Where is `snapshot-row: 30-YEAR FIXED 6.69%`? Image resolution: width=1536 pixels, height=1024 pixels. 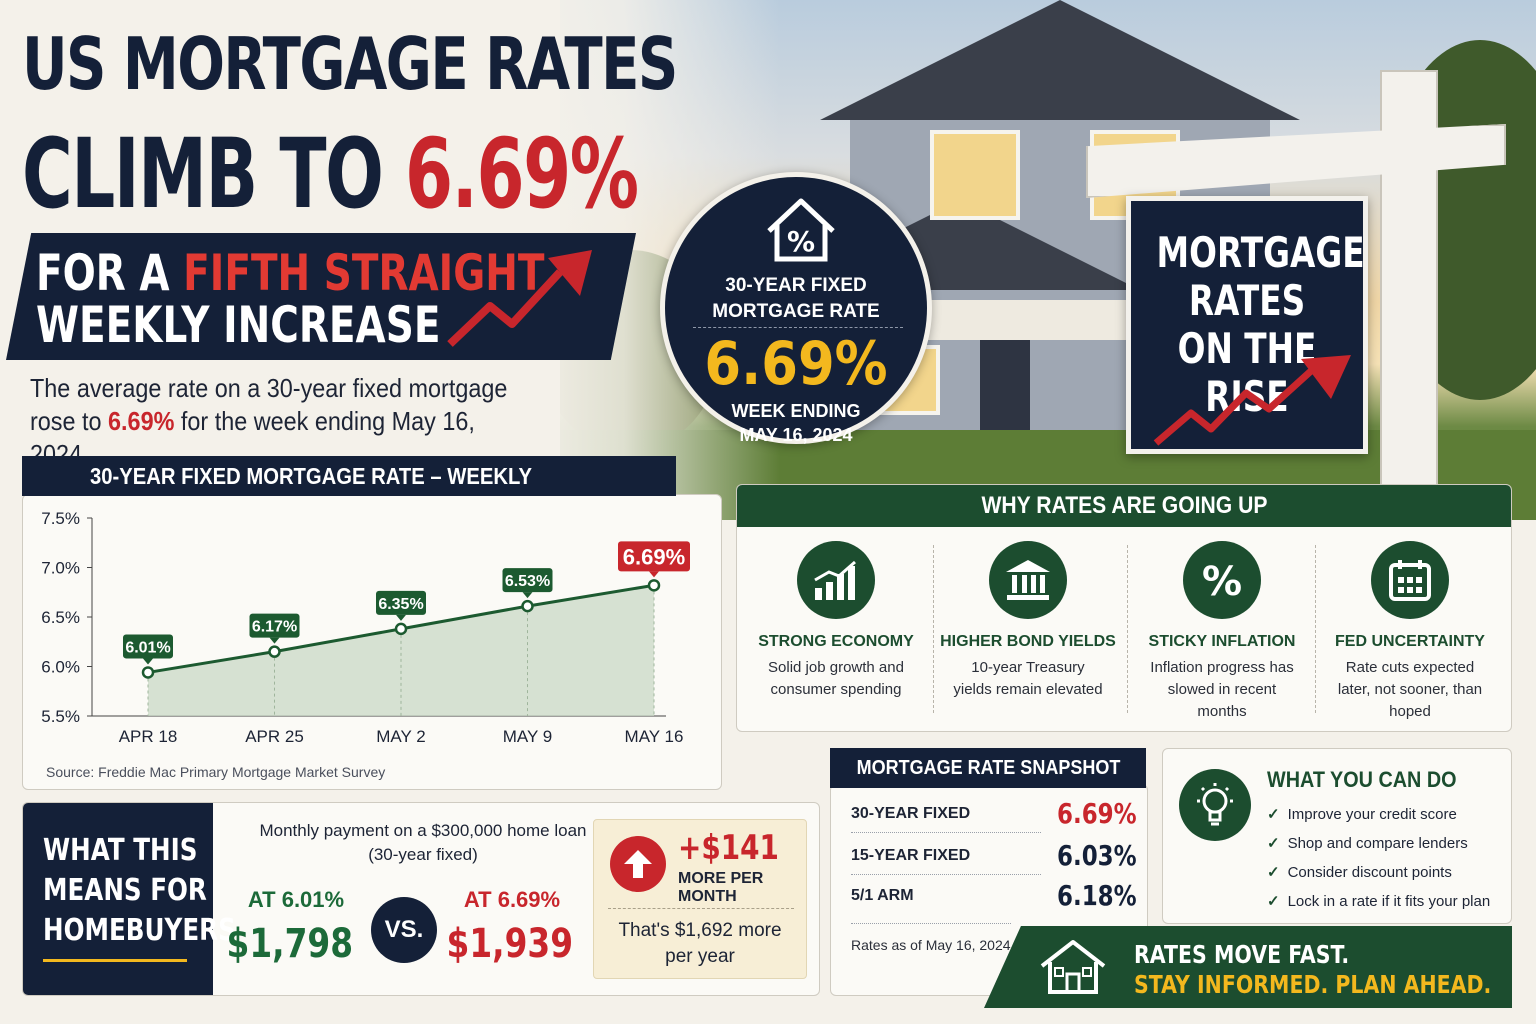 snapshot-row: 30-YEAR FIXED 6.69% is located at coordinates (994, 815).